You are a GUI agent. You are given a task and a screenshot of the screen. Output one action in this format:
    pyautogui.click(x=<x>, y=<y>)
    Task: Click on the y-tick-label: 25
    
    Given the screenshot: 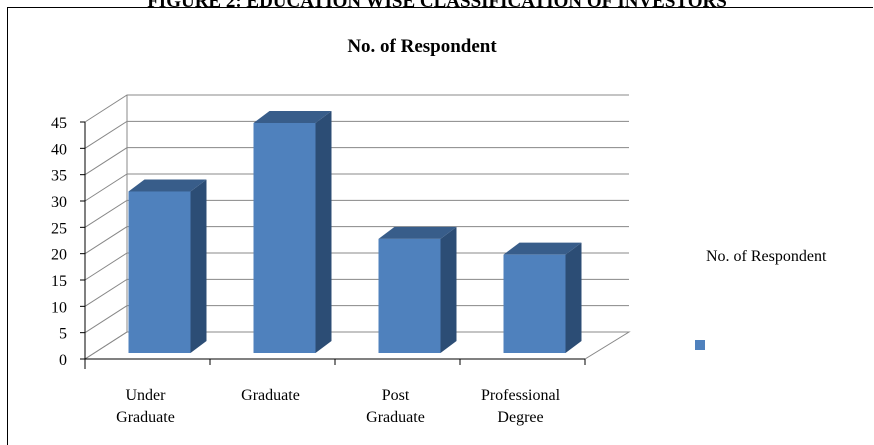 What is the action you would take?
    pyautogui.click(x=59, y=228)
    